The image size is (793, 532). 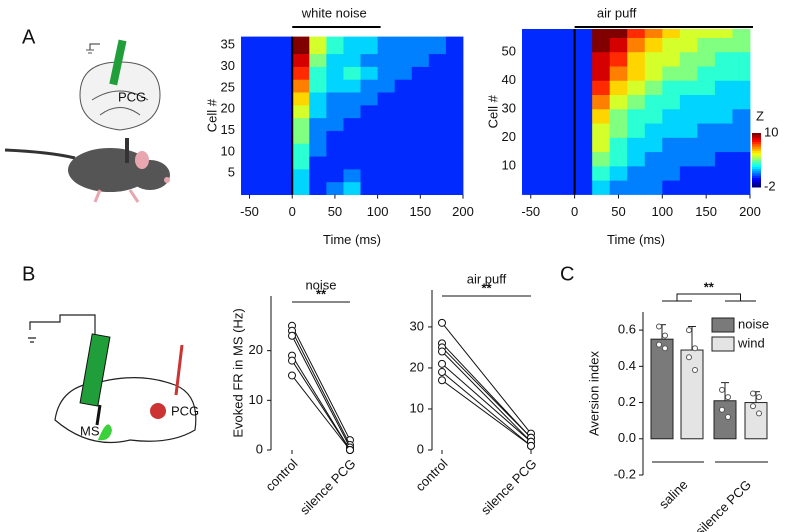 What do you see at coordinates (753, 323) in the screenshot?
I see `legend-label: noise` at bounding box center [753, 323].